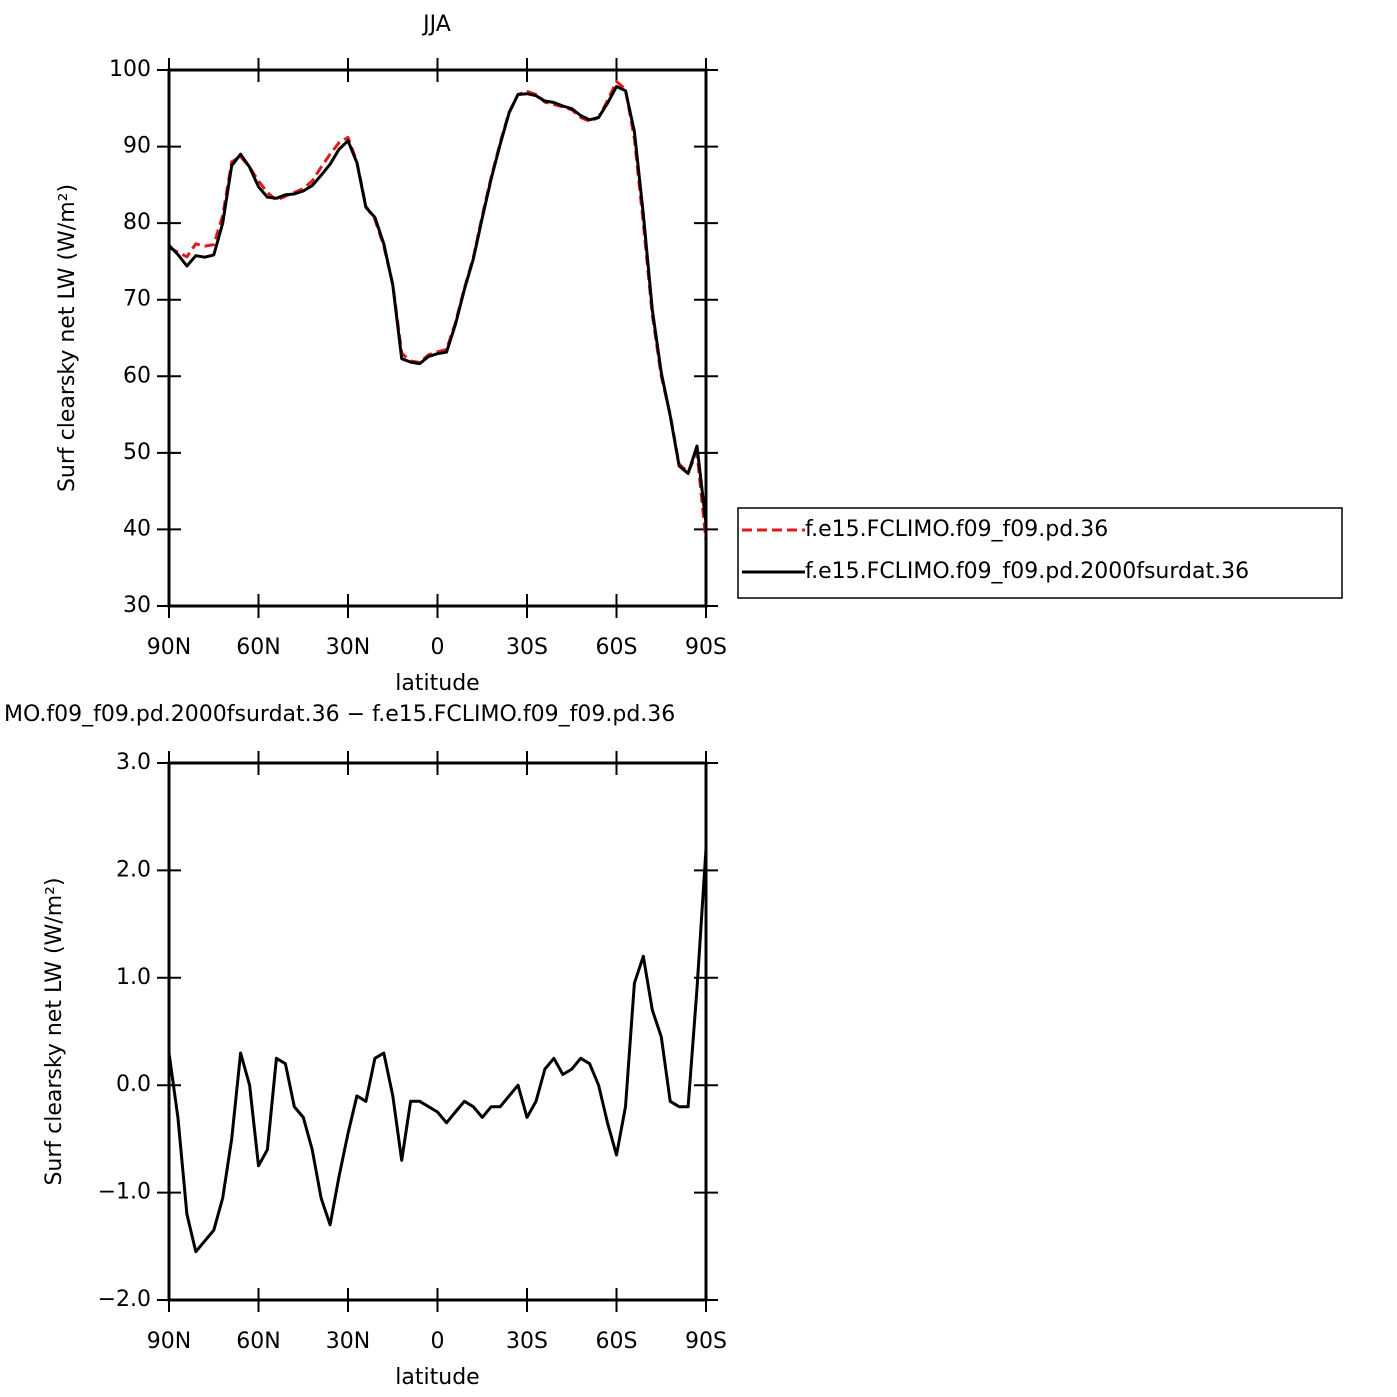  I want to click on y-tick-label: 1.0, so click(133, 977).